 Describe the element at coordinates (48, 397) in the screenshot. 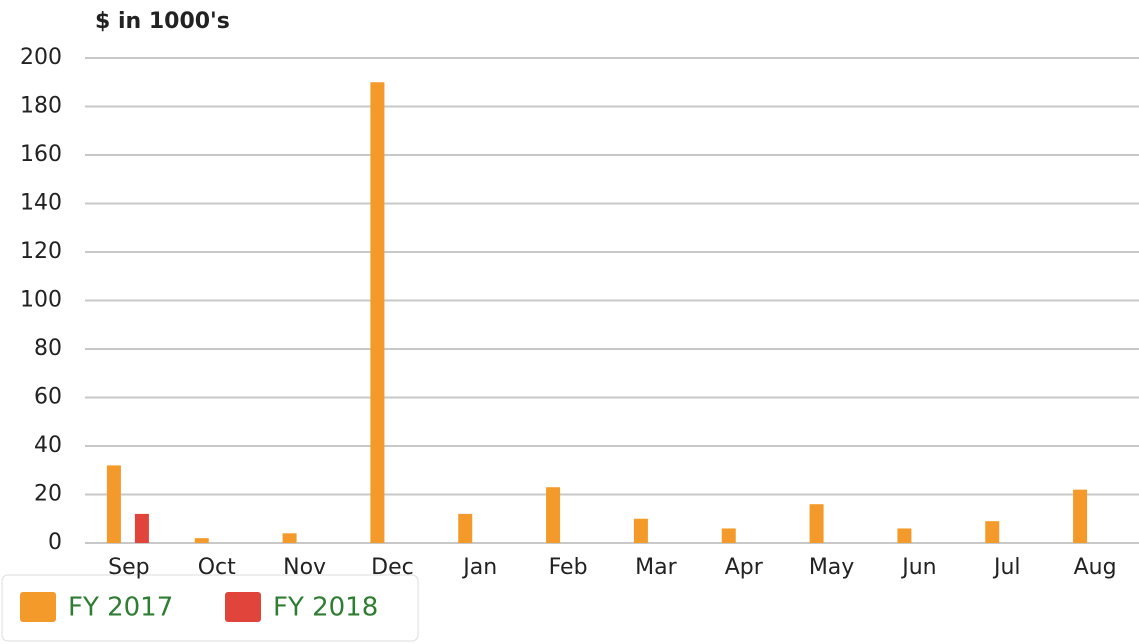

I see `y-tick-label: 60` at that location.